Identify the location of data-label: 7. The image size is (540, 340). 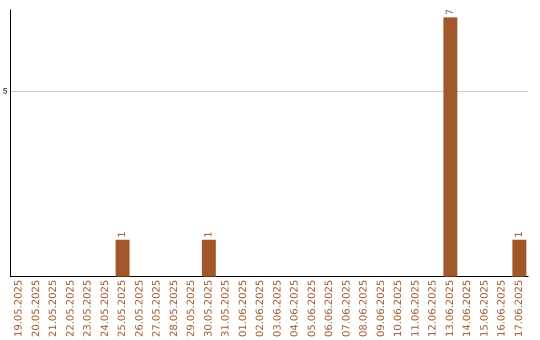
(450, 12).